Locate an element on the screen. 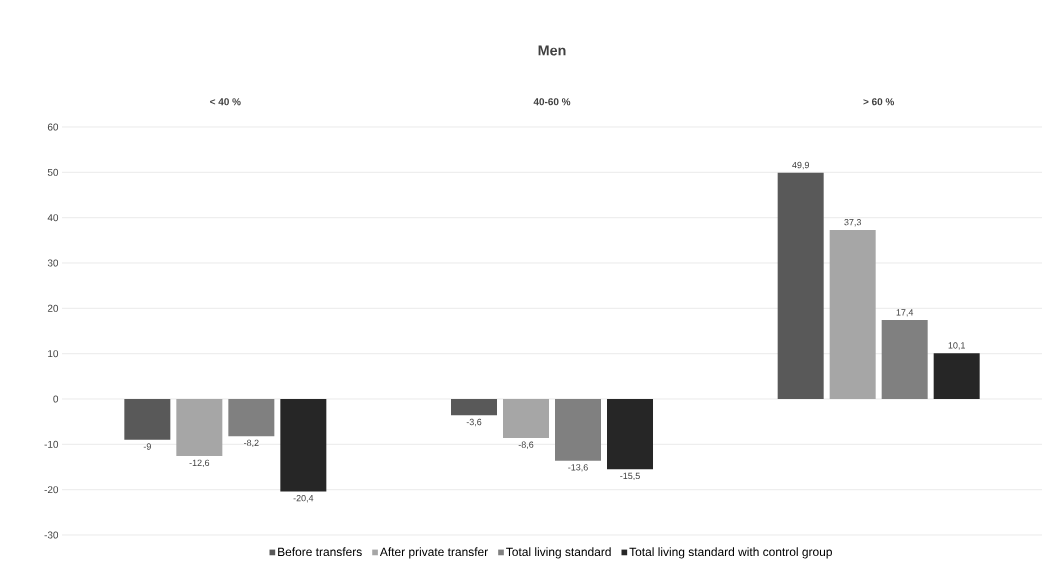 The height and width of the screenshot is (573, 1049). data-label: 37,3 is located at coordinates (853, 222).